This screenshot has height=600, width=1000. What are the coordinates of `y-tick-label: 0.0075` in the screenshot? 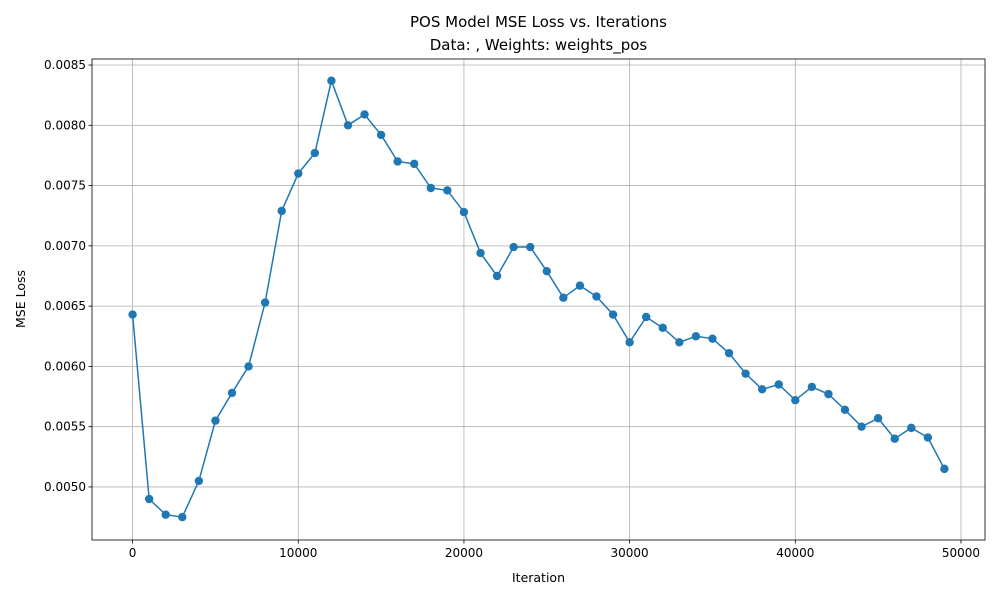 It's located at (65, 186).